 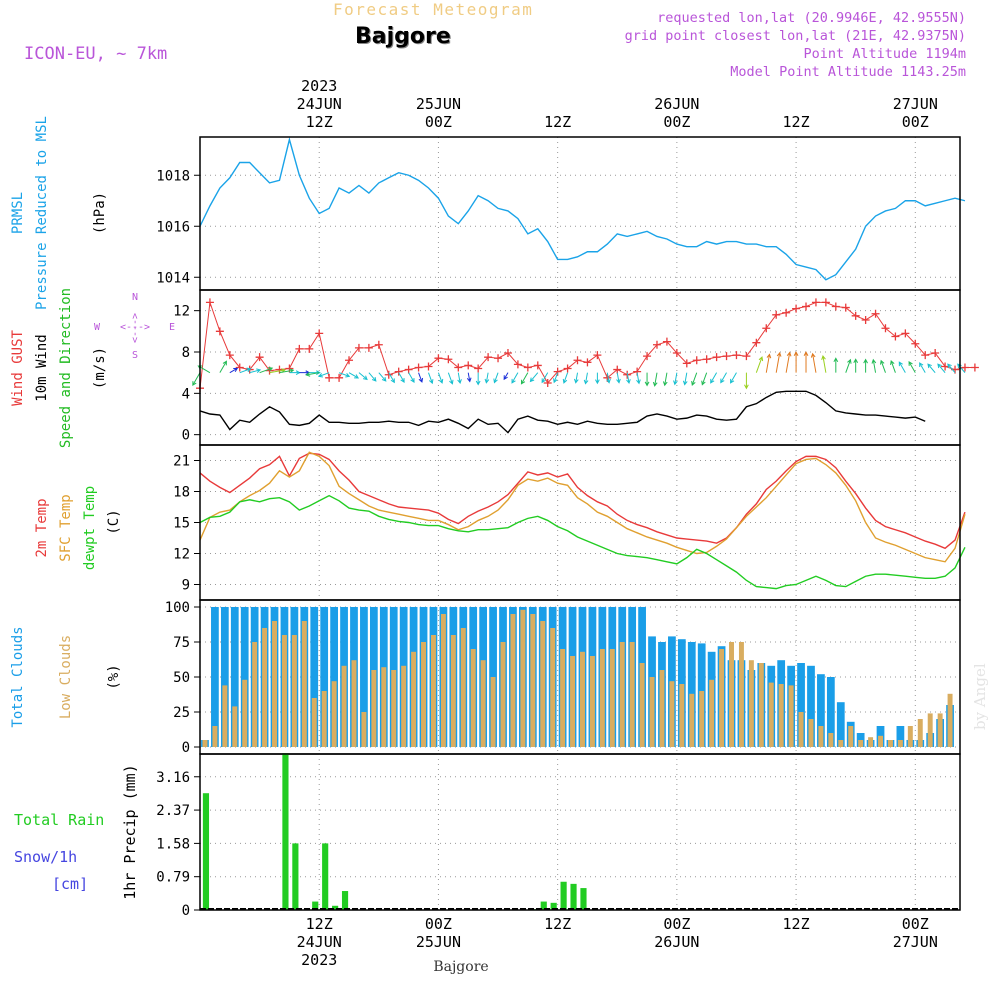 What do you see at coordinates (96, 54) in the screenshot?
I see `model-label: ICON-EU, ~ 7km` at bounding box center [96, 54].